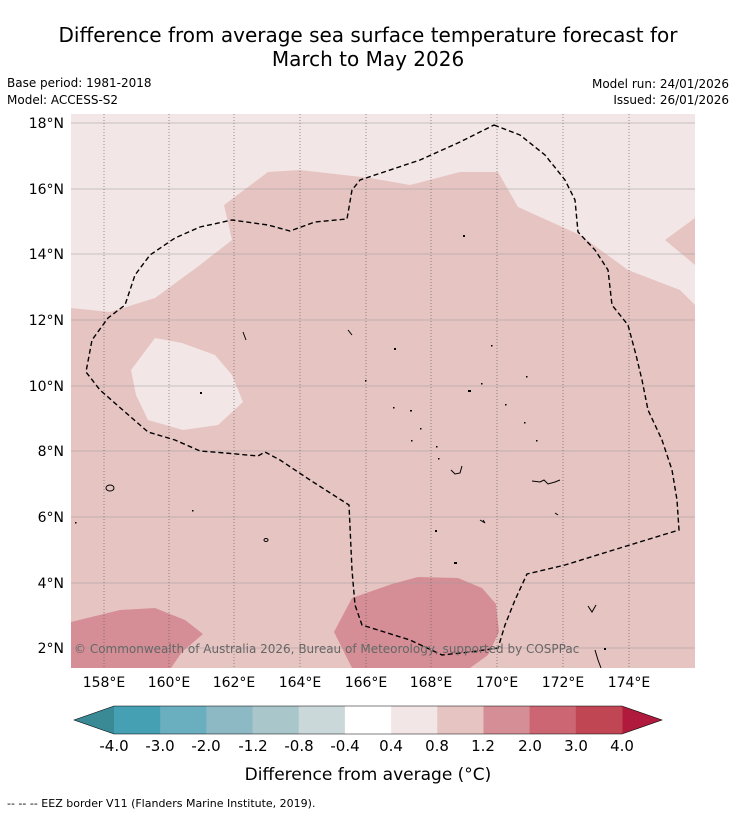  I want to click on lat-label: 4°N, so click(51, 584).